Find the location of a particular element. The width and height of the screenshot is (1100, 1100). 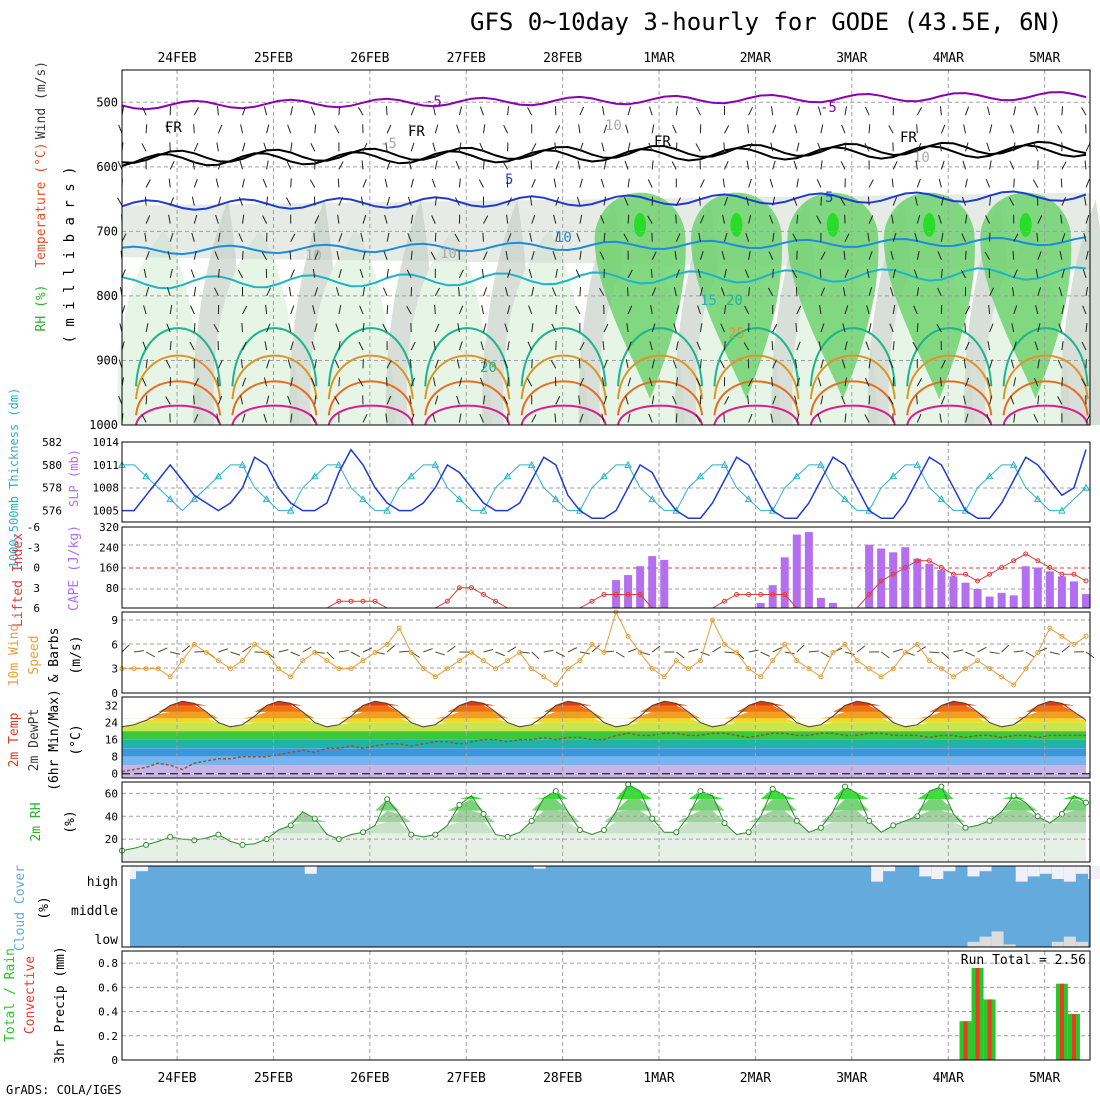

wind10m-barbs-ylabel: & Barbs is located at coordinates (54, 655).